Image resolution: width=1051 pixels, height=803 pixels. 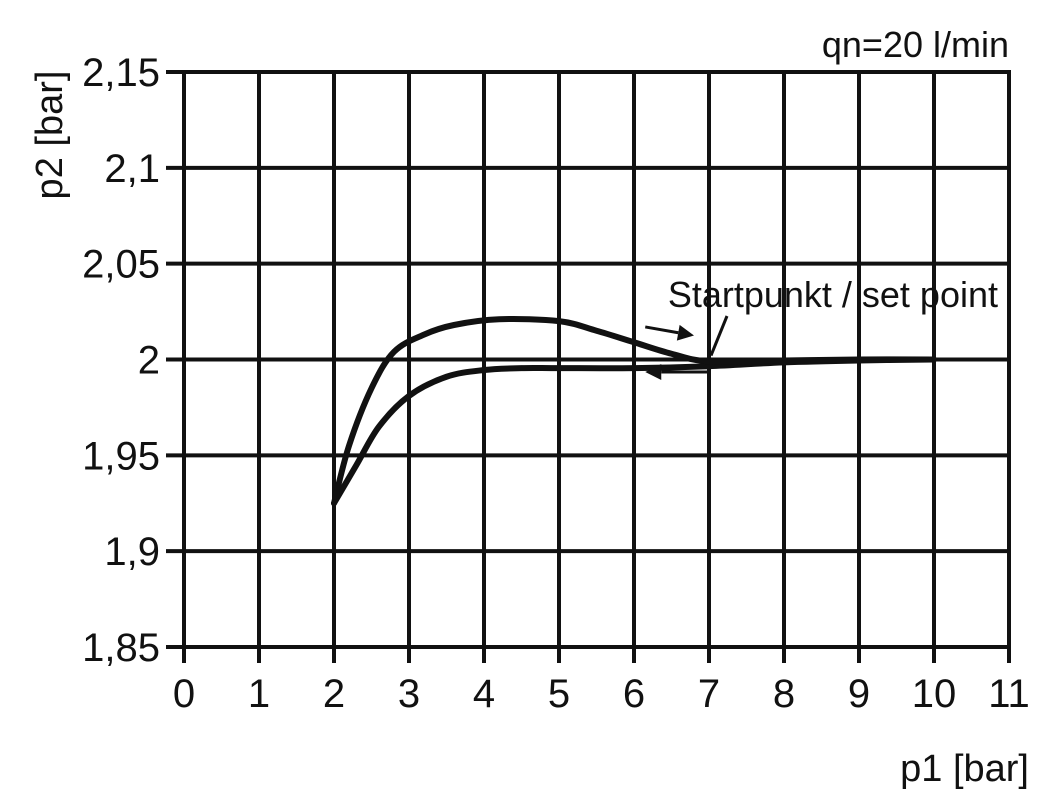 What do you see at coordinates (121, 456) in the screenshot?
I see `y-tick-label: 1,95` at bounding box center [121, 456].